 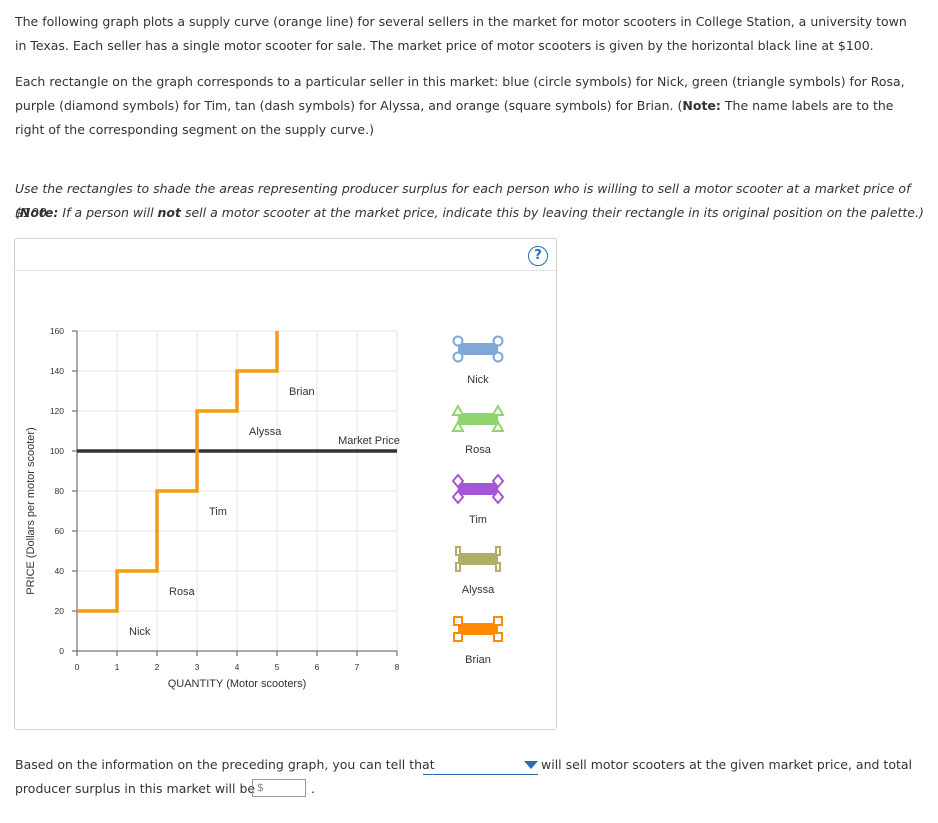 What do you see at coordinates (237, 684) in the screenshot?
I see `x-axis-title: QUANTITY (Motor scooters)` at bounding box center [237, 684].